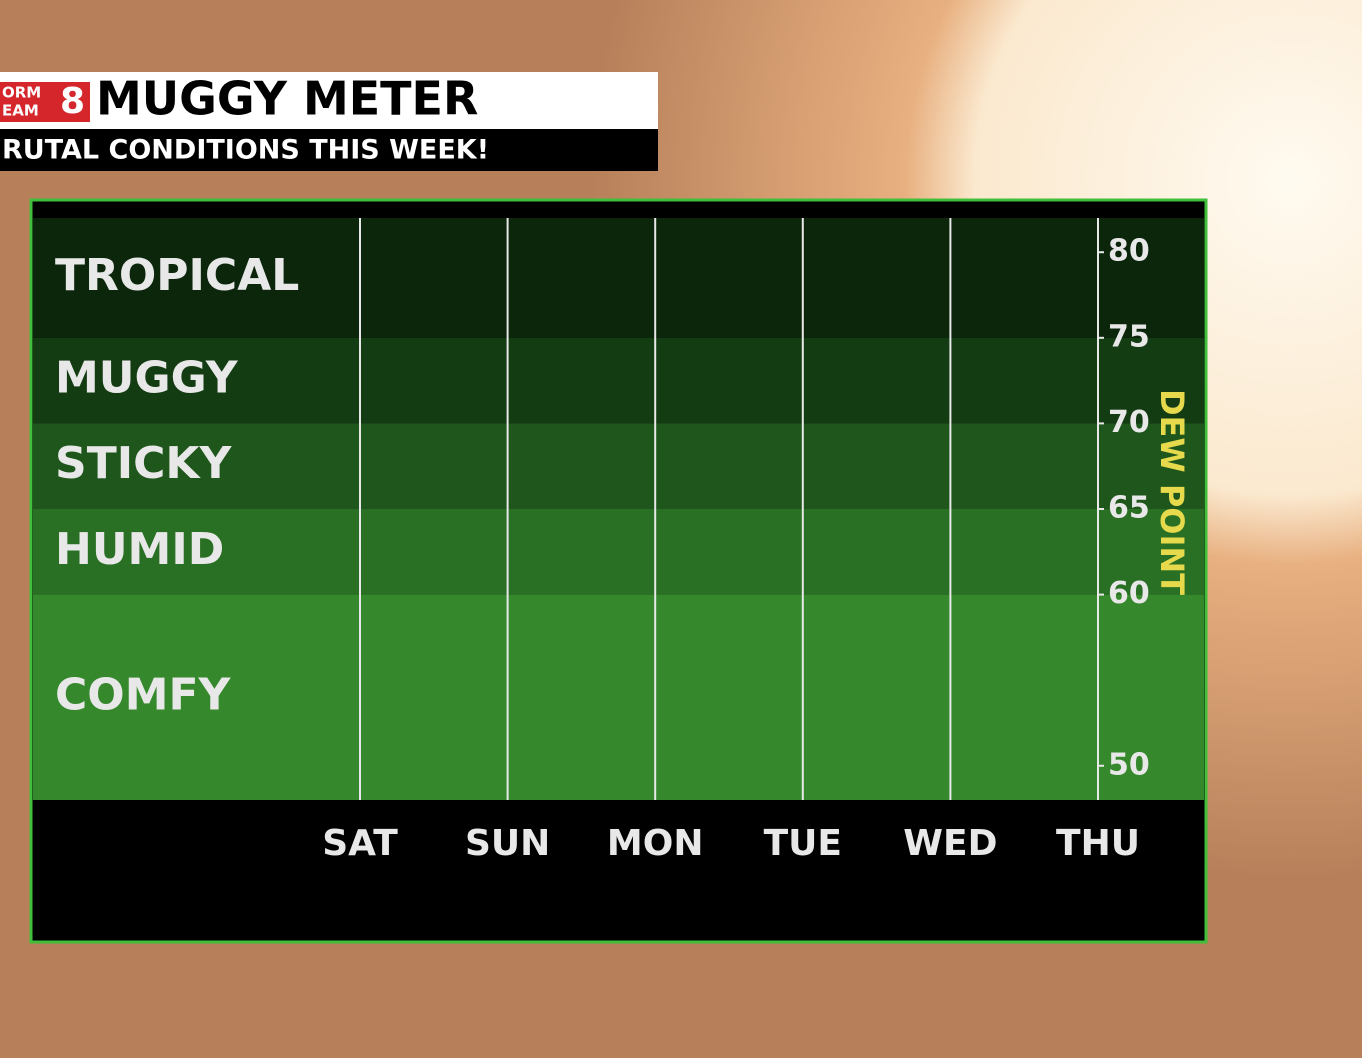  I want to click on title-box, so click(329, 100).